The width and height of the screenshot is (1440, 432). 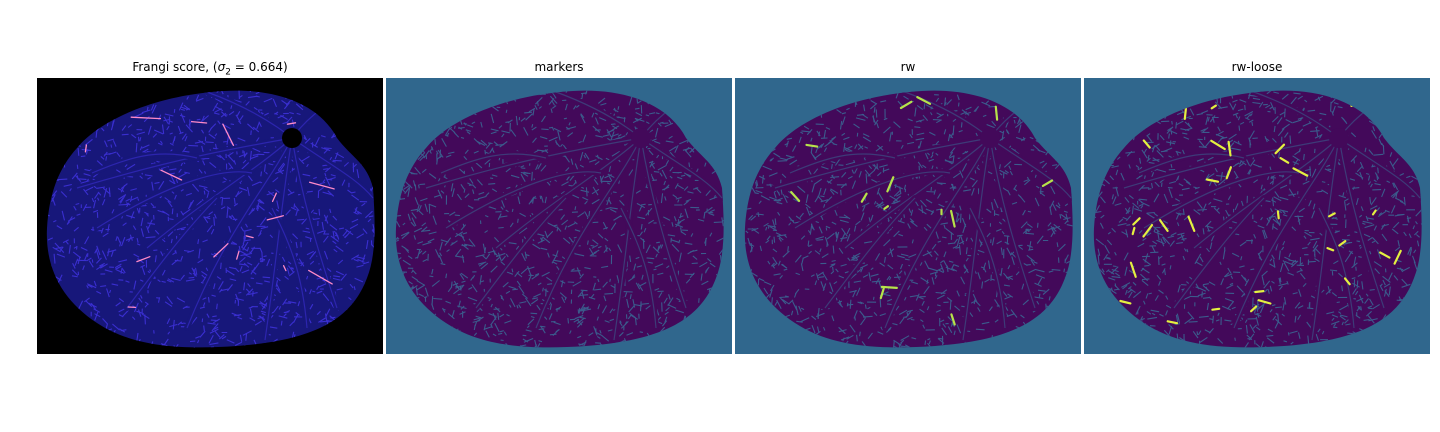 I want to click on frangi-title-suffix: = 0.664), so click(x=259, y=67).